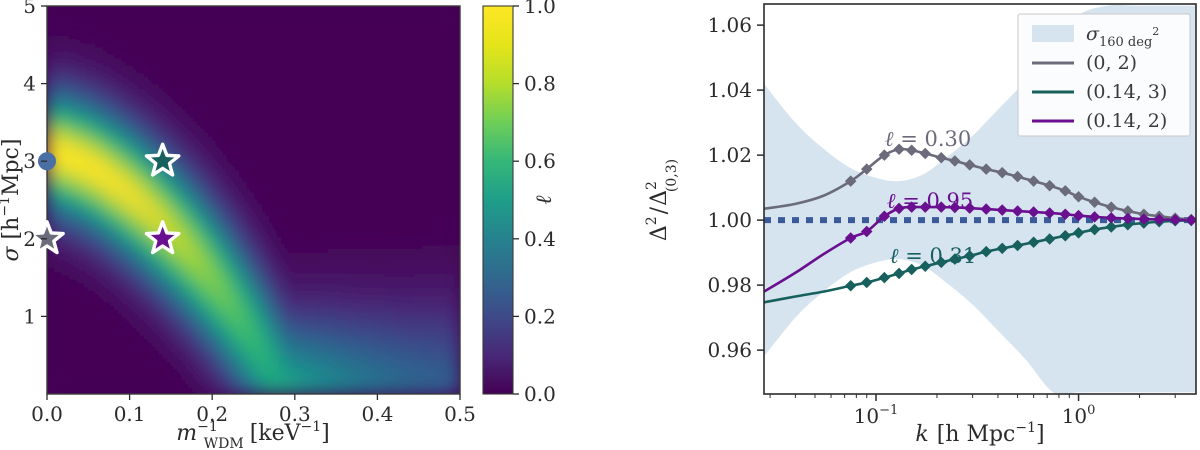  Describe the element at coordinates (933, 256) in the screenshot. I see `annotation-ell-031: ℓ = 0.31` at that location.